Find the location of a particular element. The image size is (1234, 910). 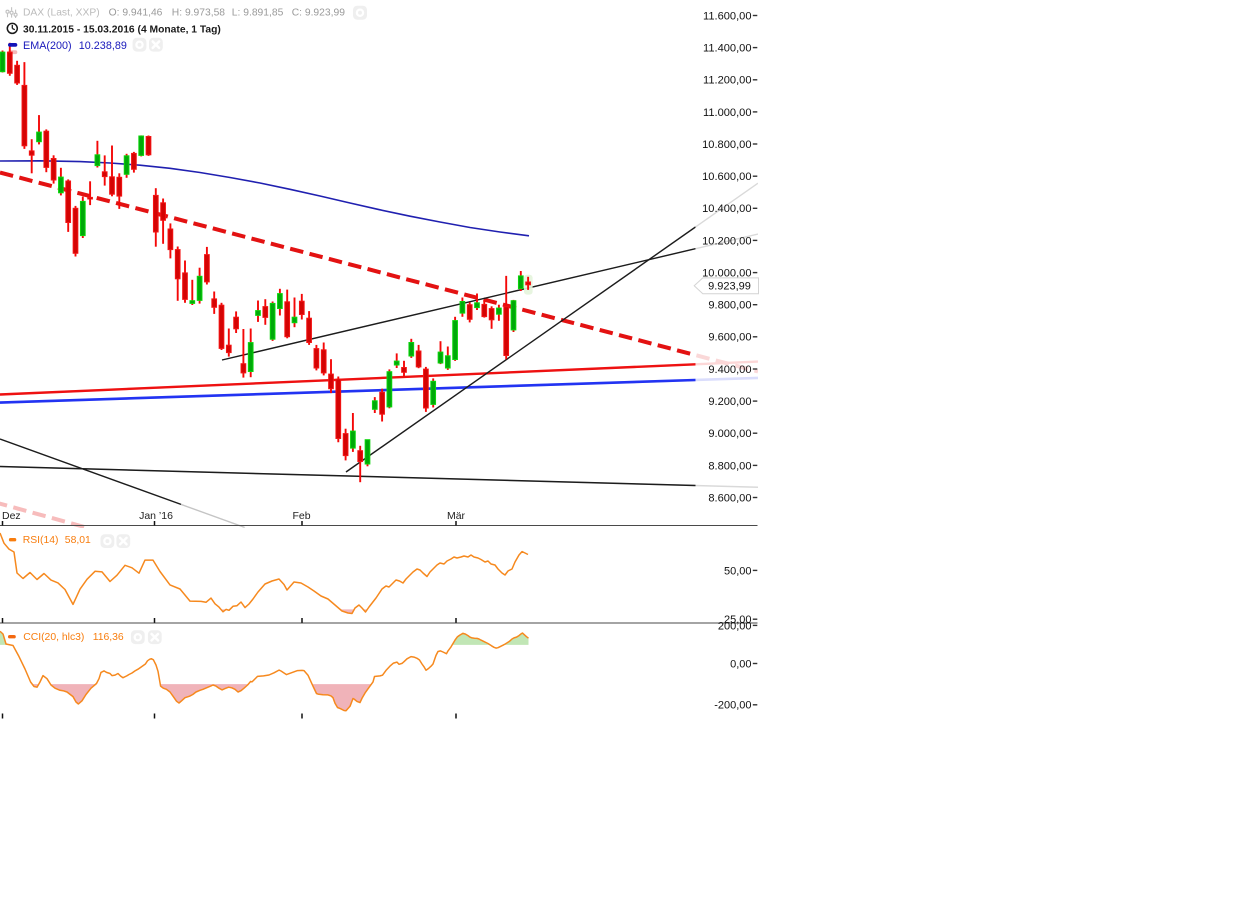

svg-text: 8.600,00 is located at coordinates (729, 498).